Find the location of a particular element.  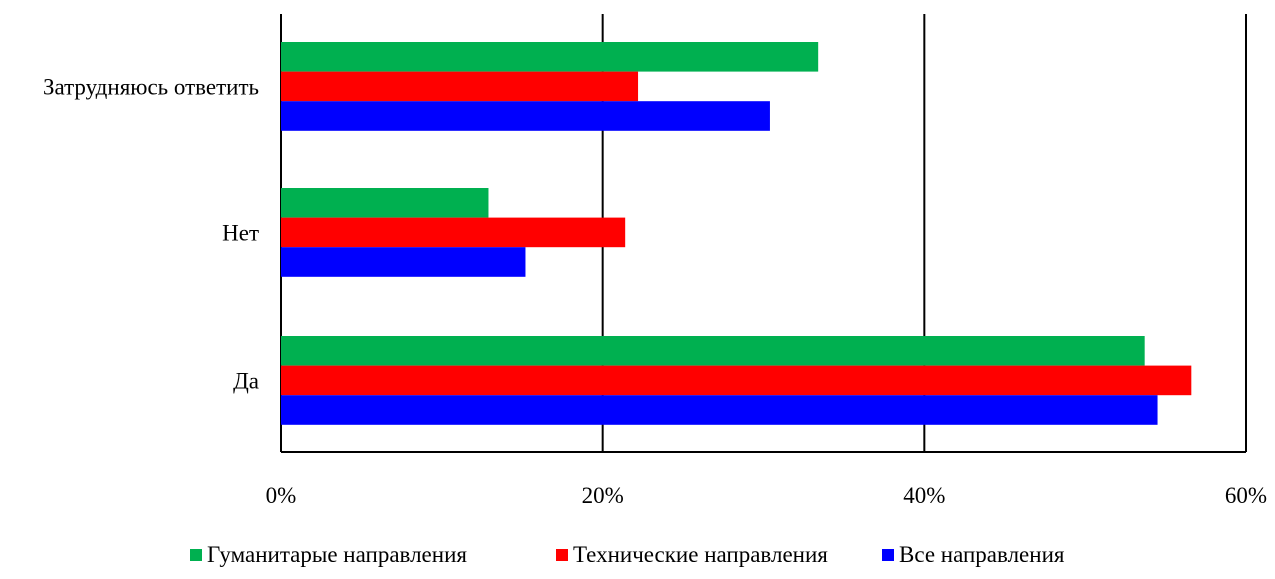

x-tick-label: 20% is located at coordinates (603, 495).